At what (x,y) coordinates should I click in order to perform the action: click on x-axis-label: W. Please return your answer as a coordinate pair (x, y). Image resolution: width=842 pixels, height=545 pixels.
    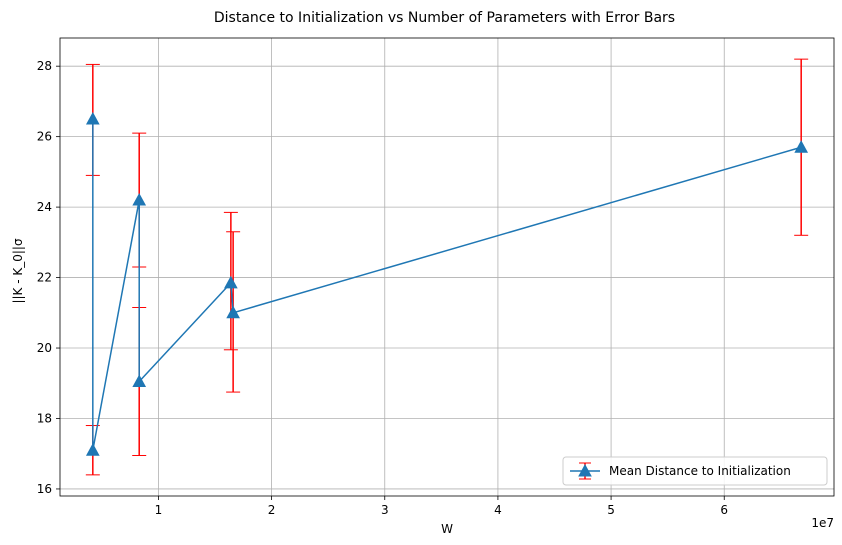
    Looking at the image, I should click on (447, 529).